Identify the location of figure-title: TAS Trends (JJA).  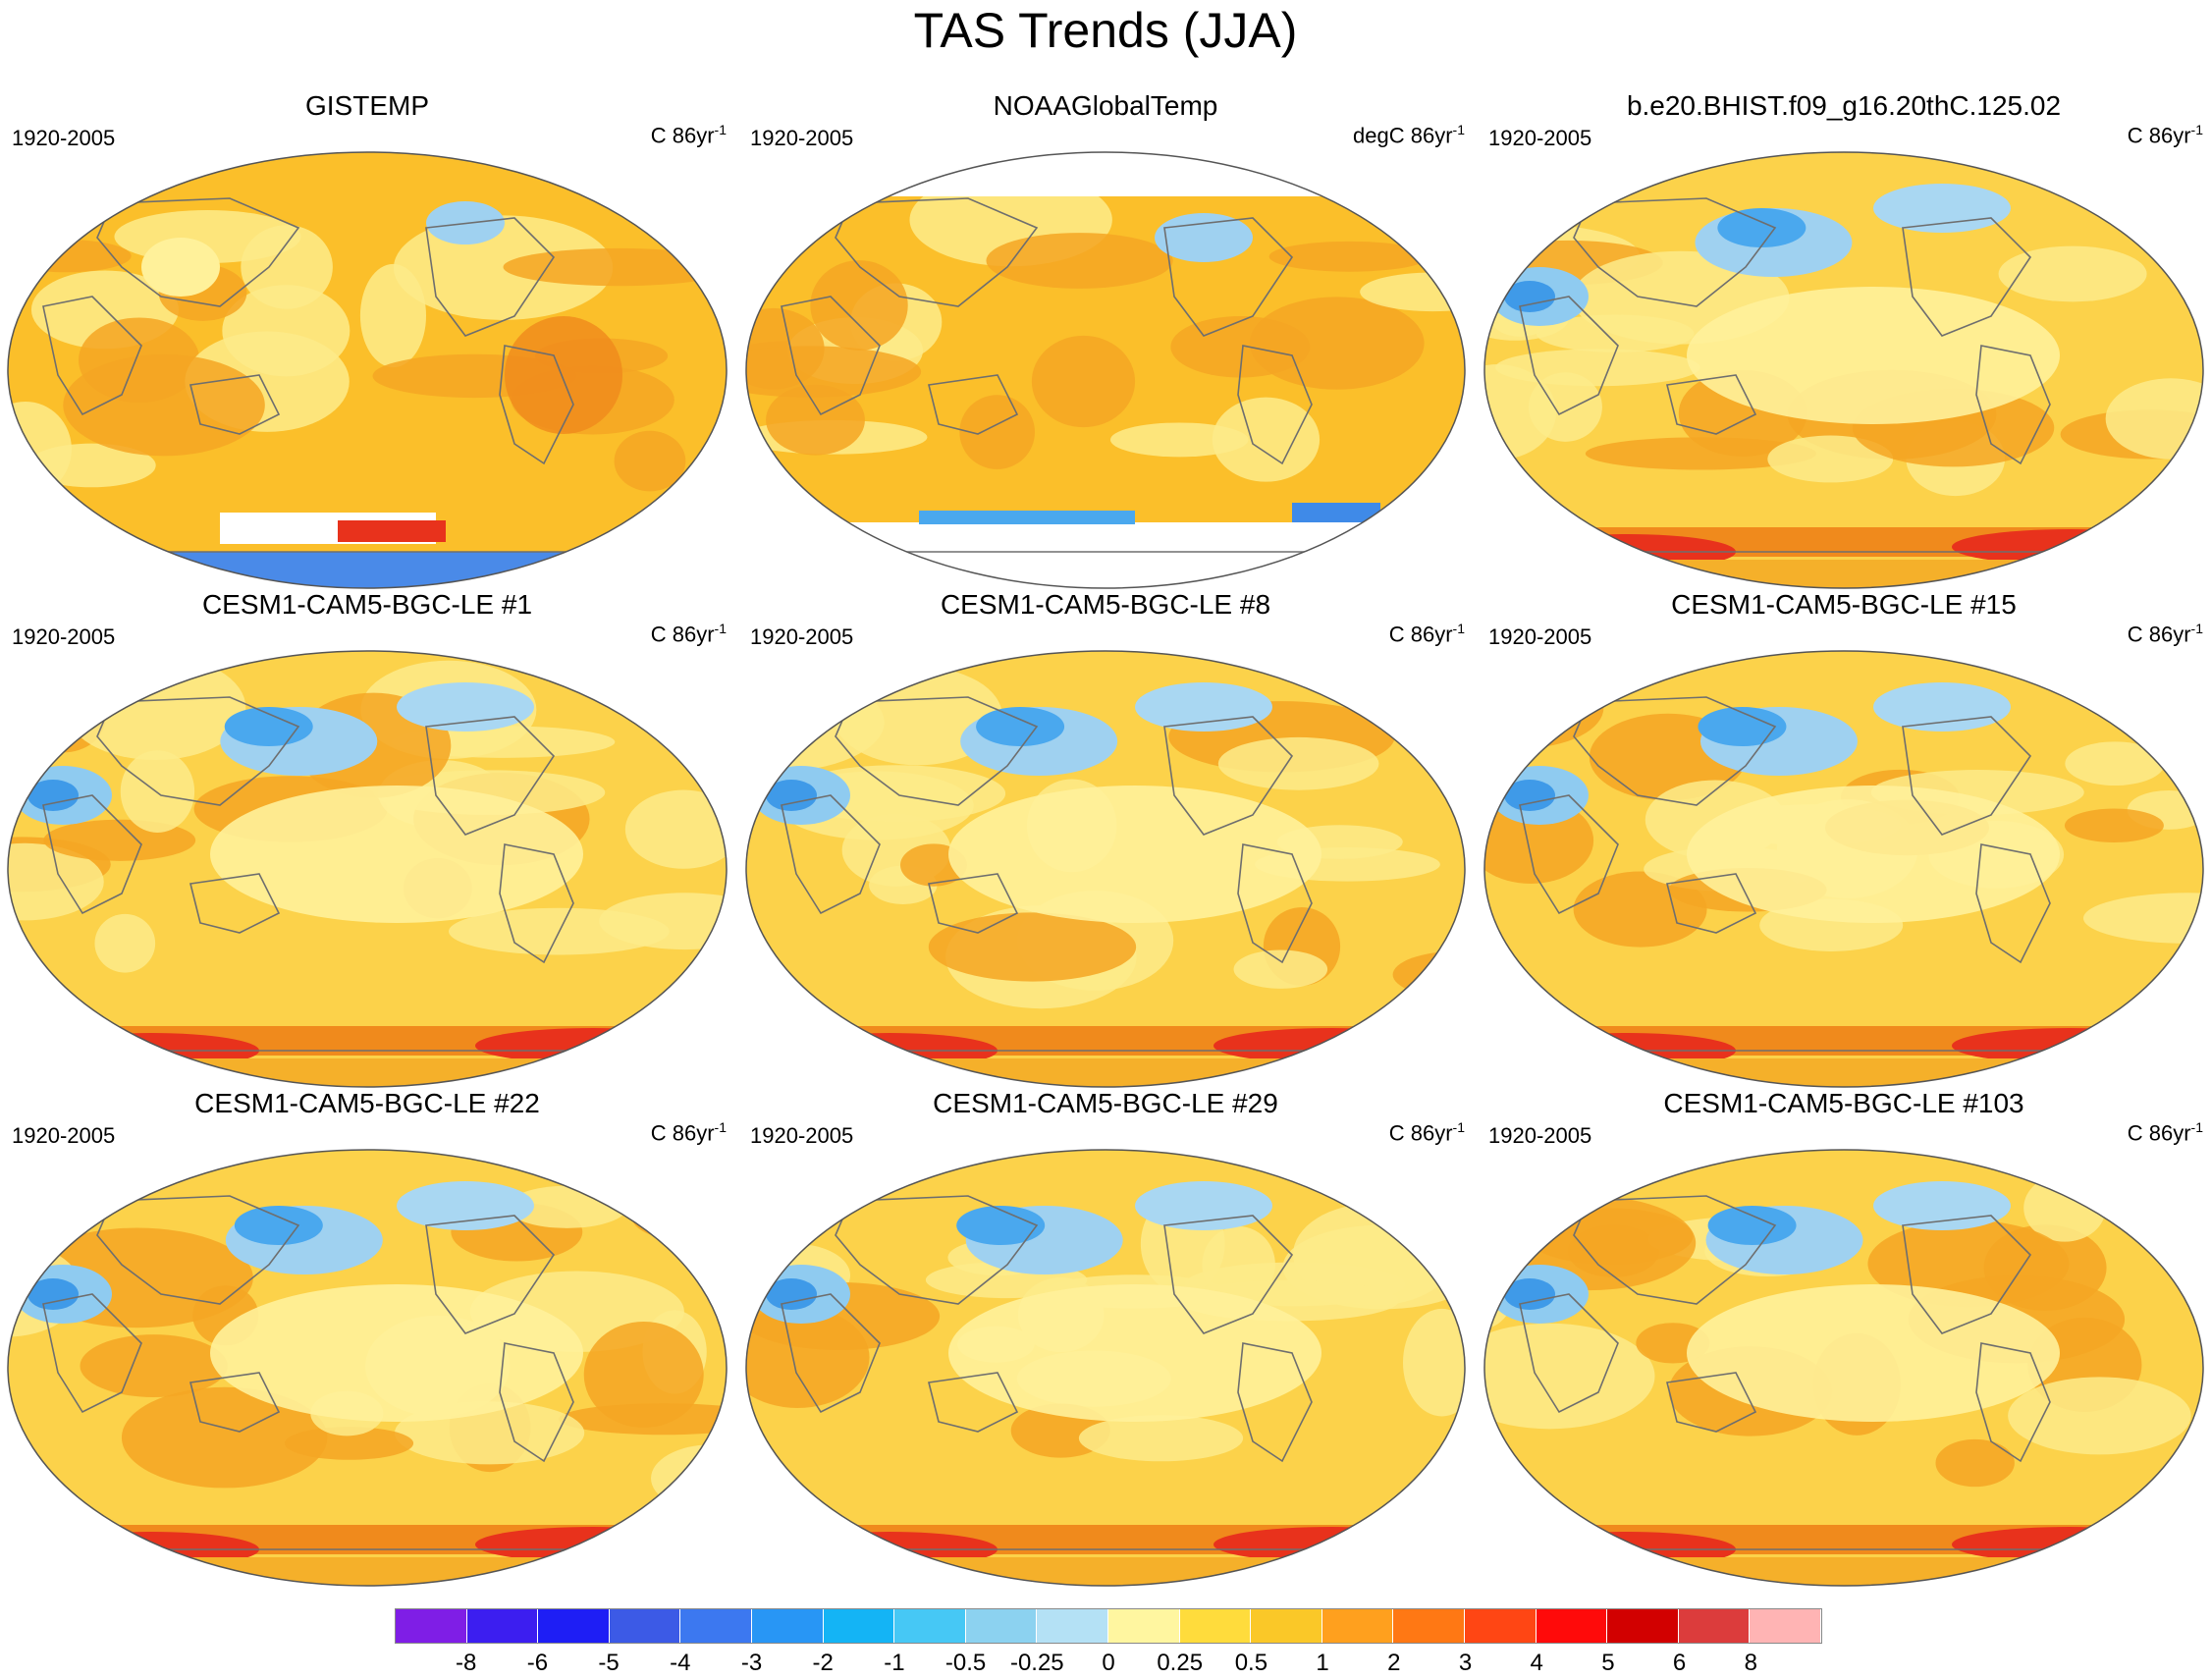
(1105, 30).